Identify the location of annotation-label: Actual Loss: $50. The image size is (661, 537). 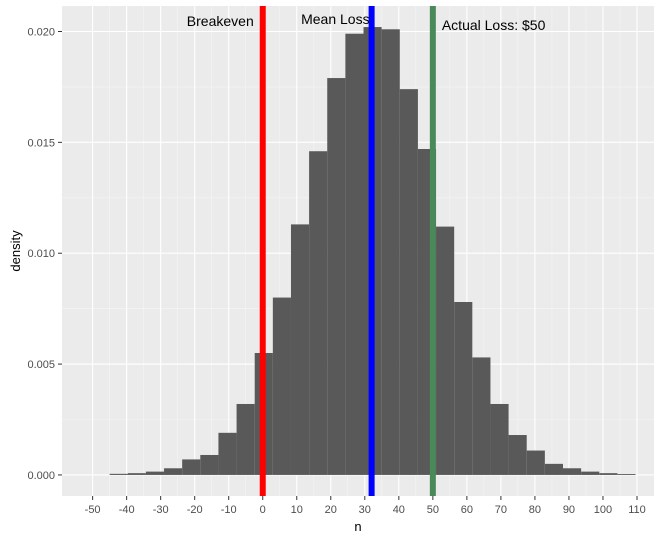
(494, 25).